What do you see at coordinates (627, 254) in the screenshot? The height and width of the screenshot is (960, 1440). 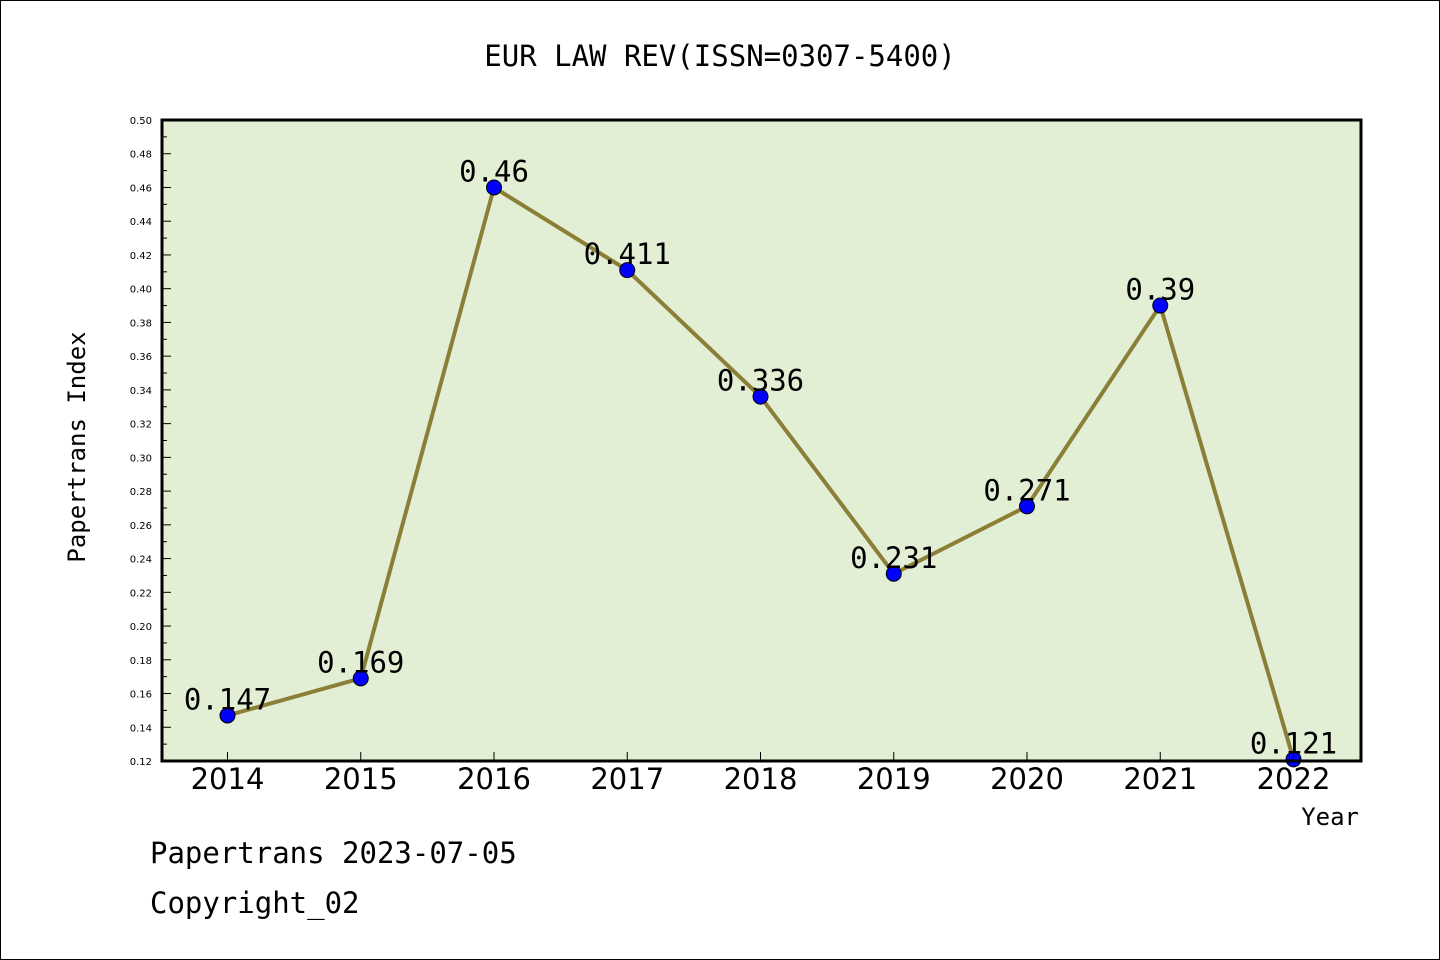 I see `data-label: 0.411` at bounding box center [627, 254].